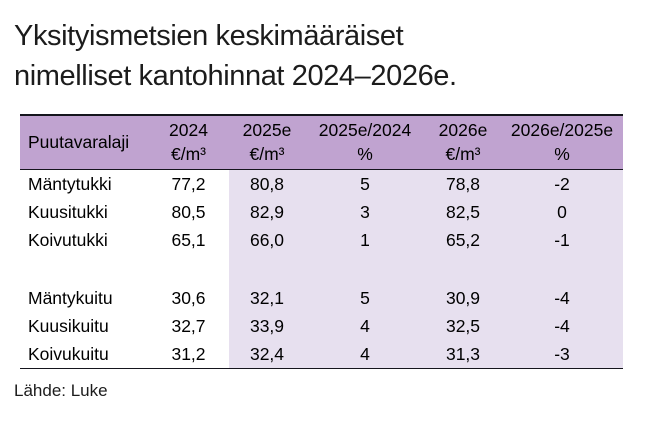  I want to click on cell-2026e, so click(463, 269).